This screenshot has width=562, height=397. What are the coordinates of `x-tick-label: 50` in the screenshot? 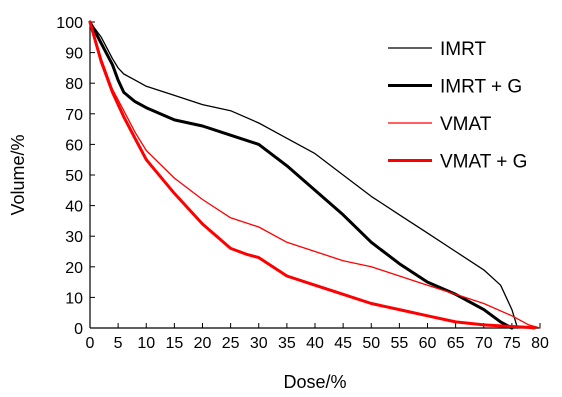 It's located at (371, 343).